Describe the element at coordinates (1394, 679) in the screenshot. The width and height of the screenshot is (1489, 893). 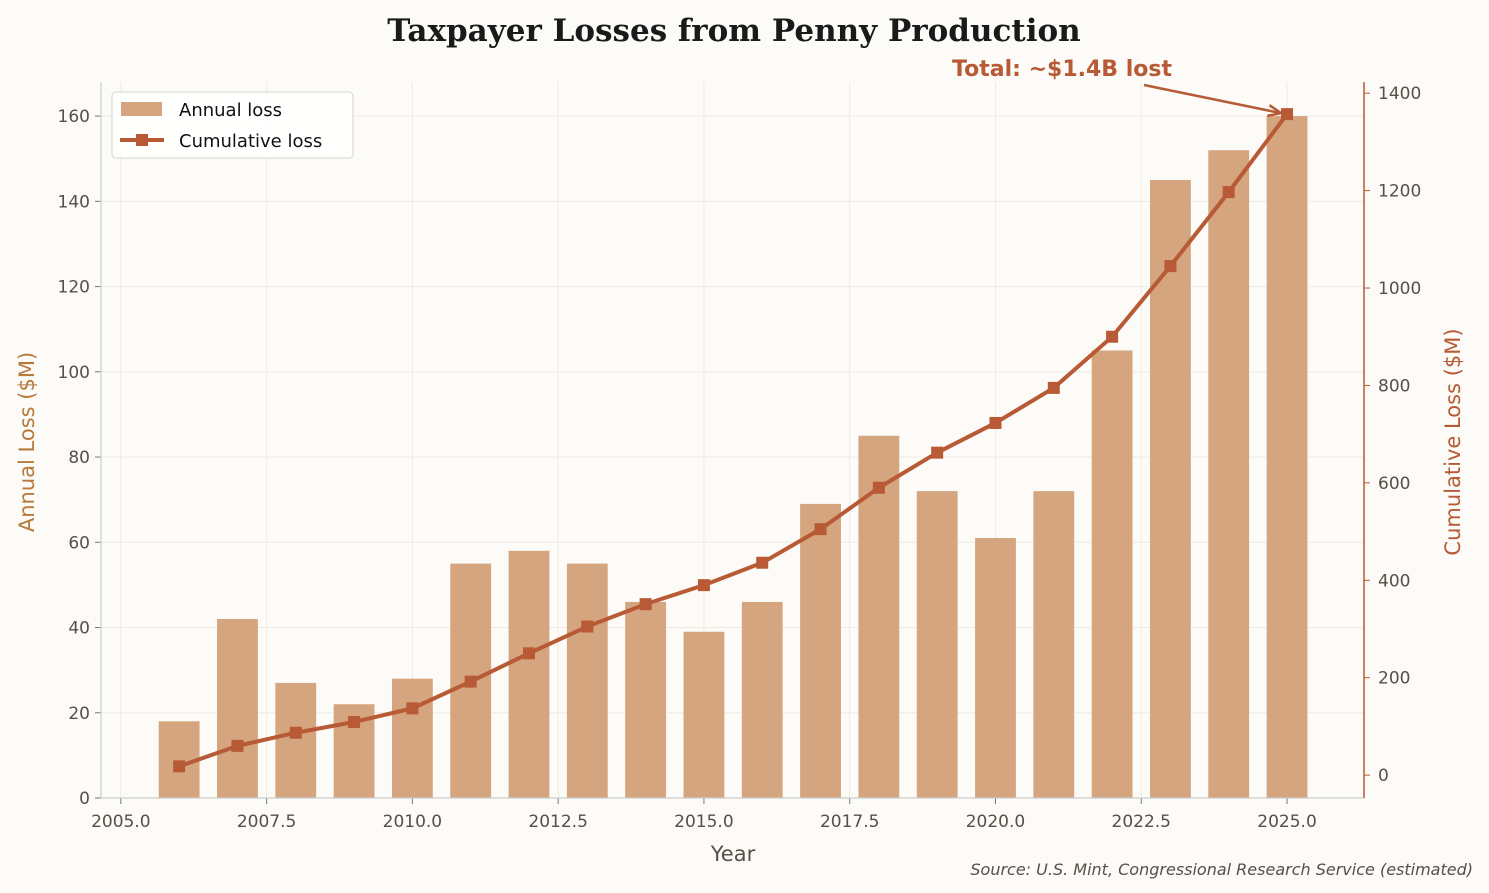
I see `y2-tick-label: 200` at that location.